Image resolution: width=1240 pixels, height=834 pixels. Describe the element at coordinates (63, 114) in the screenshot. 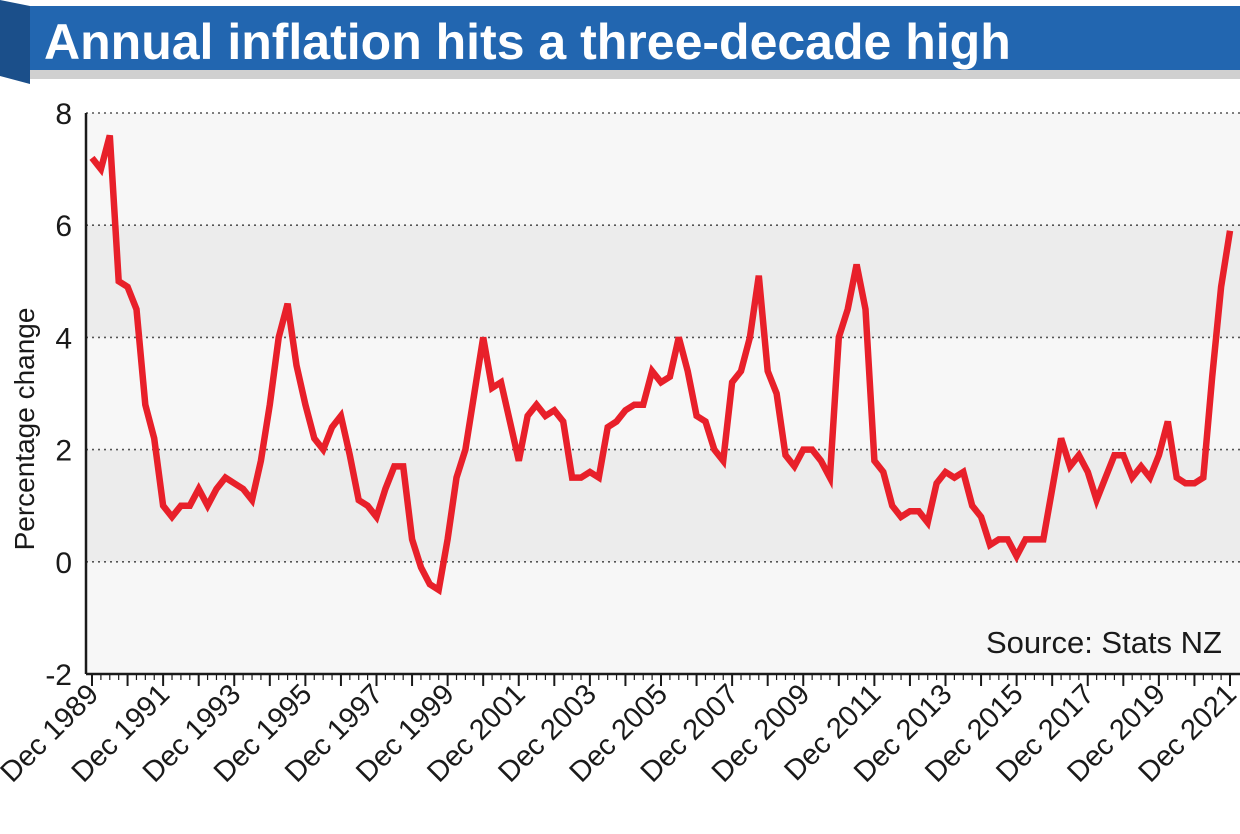

I see `y-tick-label: 8` at that location.